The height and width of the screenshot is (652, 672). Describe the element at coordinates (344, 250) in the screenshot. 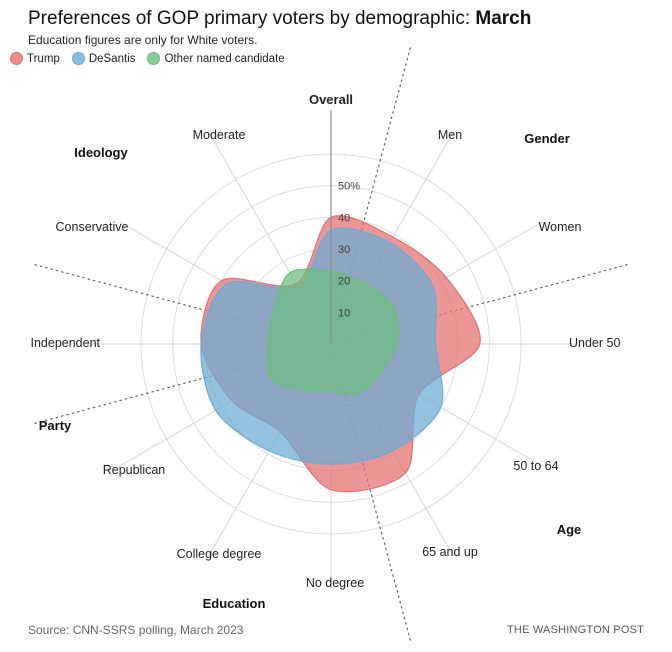

I see `axis-tick-label: 30` at that location.